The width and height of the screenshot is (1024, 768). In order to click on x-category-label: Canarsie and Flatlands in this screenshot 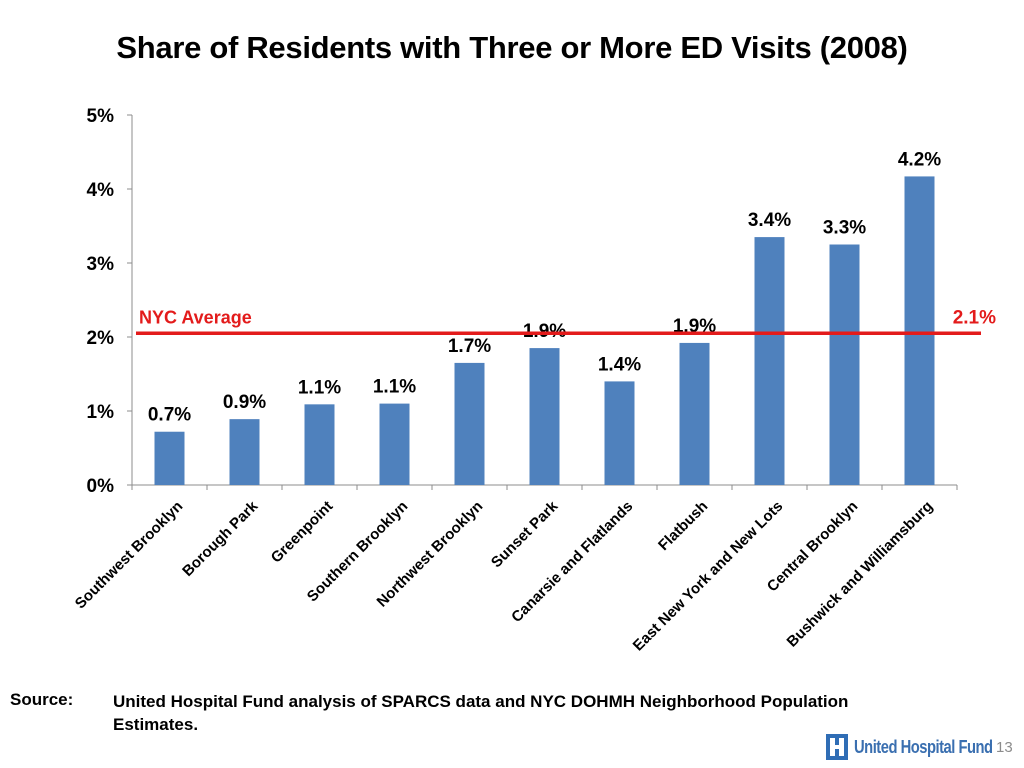, I will do `click(572, 562)`.